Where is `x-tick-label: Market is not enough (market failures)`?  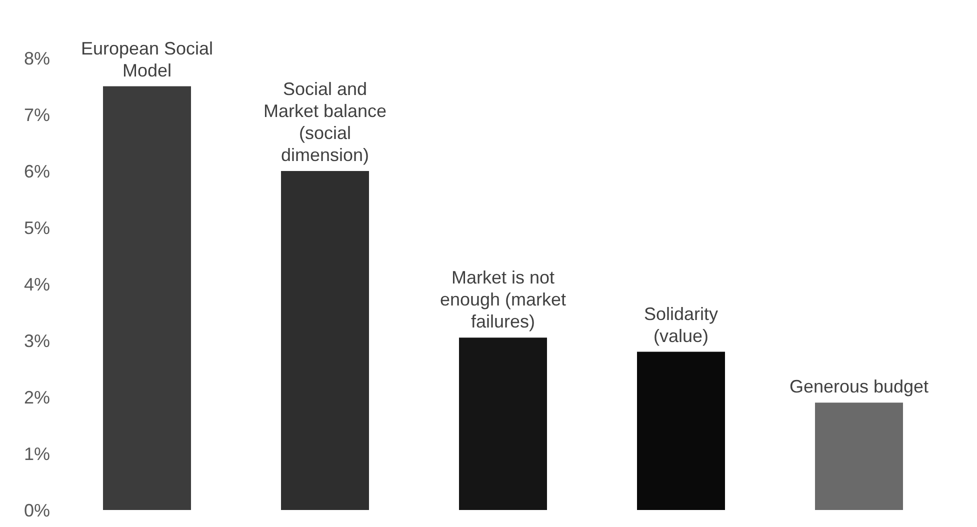
x-tick-label: Market is not enough (market failures) is located at coordinates (503, 300).